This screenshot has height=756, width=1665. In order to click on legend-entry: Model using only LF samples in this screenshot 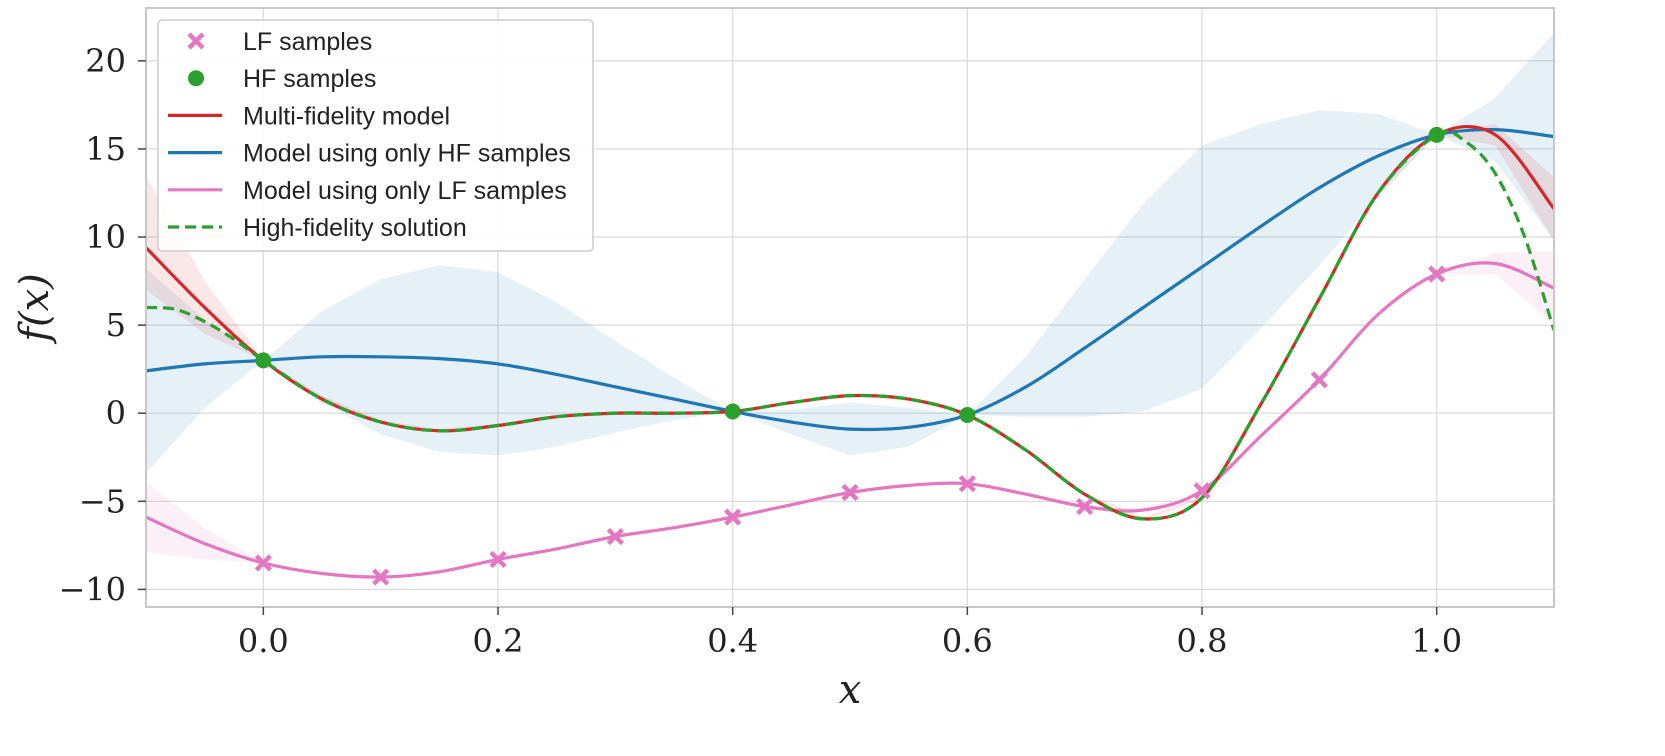, I will do `click(367, 191)`.